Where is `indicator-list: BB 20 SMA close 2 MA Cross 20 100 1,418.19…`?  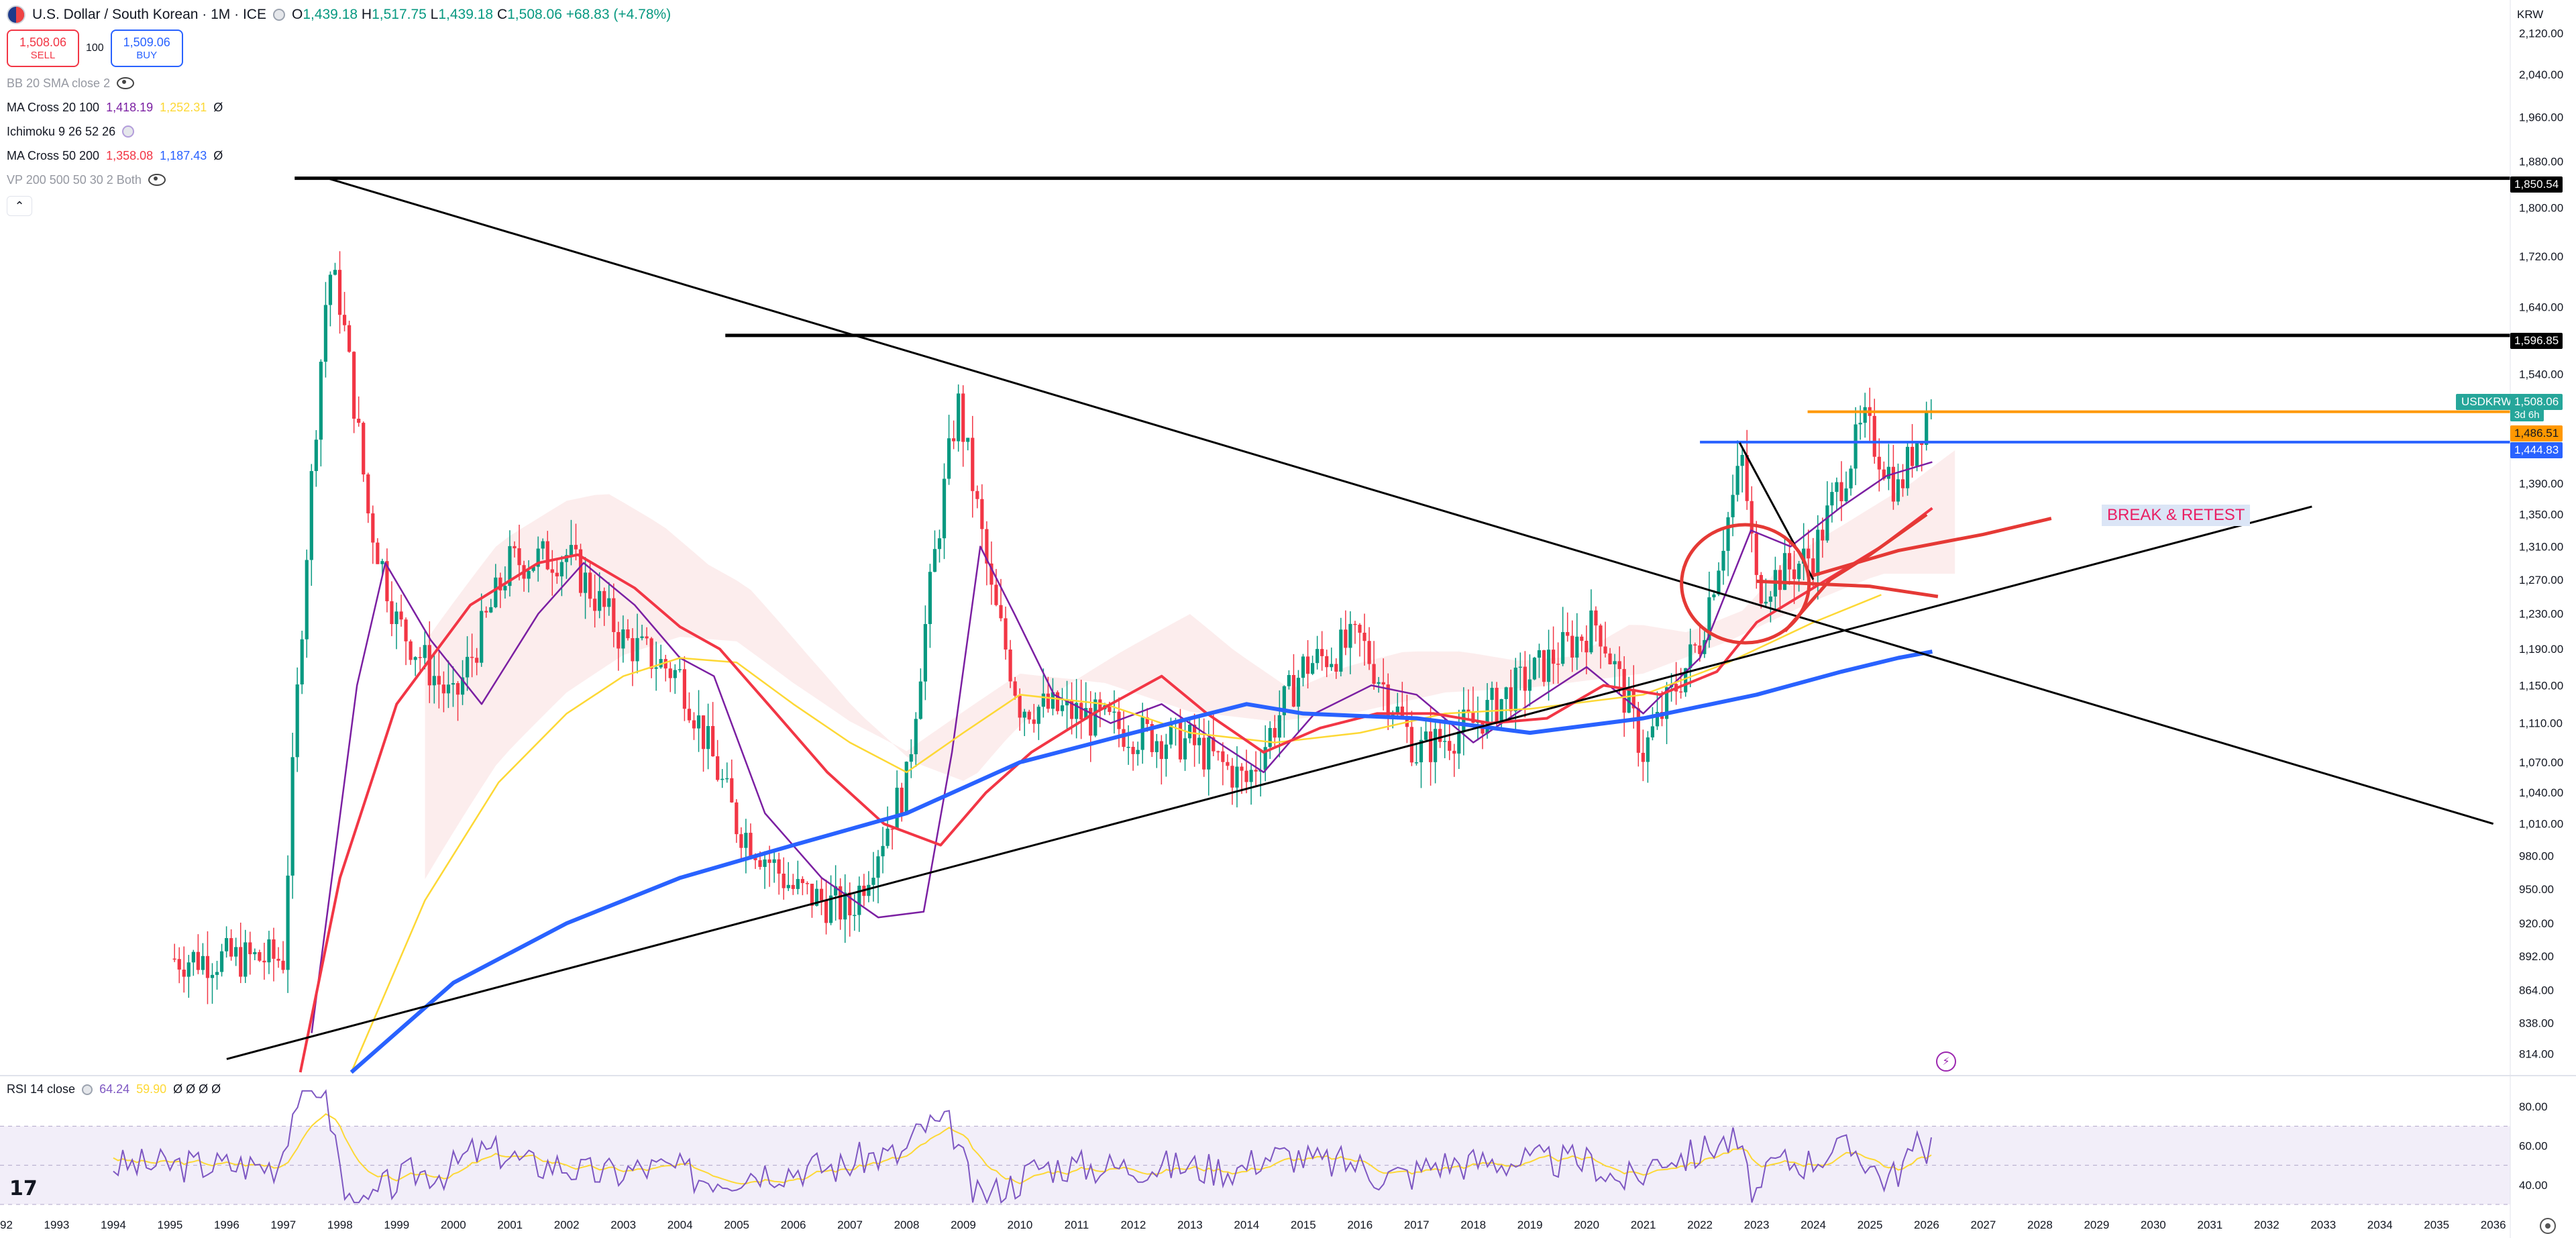 indicator-list: BB 20 SMA close 2 MA Cross 20 100 1,418.19… is located at coordinates (339, 131).